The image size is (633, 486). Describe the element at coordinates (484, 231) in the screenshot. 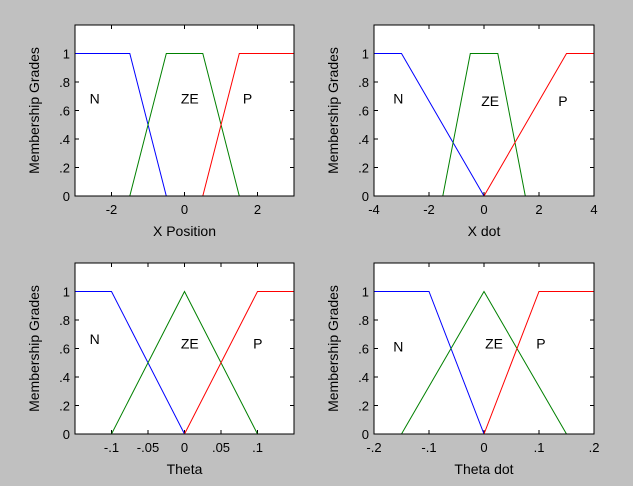

I see `x-axis-label: X dot` at that location.